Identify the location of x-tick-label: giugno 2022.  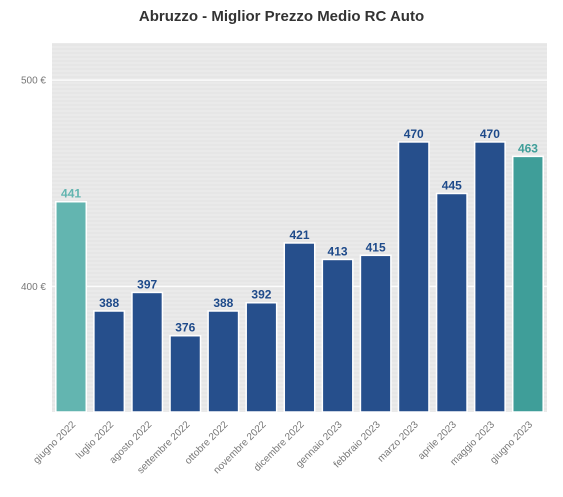
(54, 442).